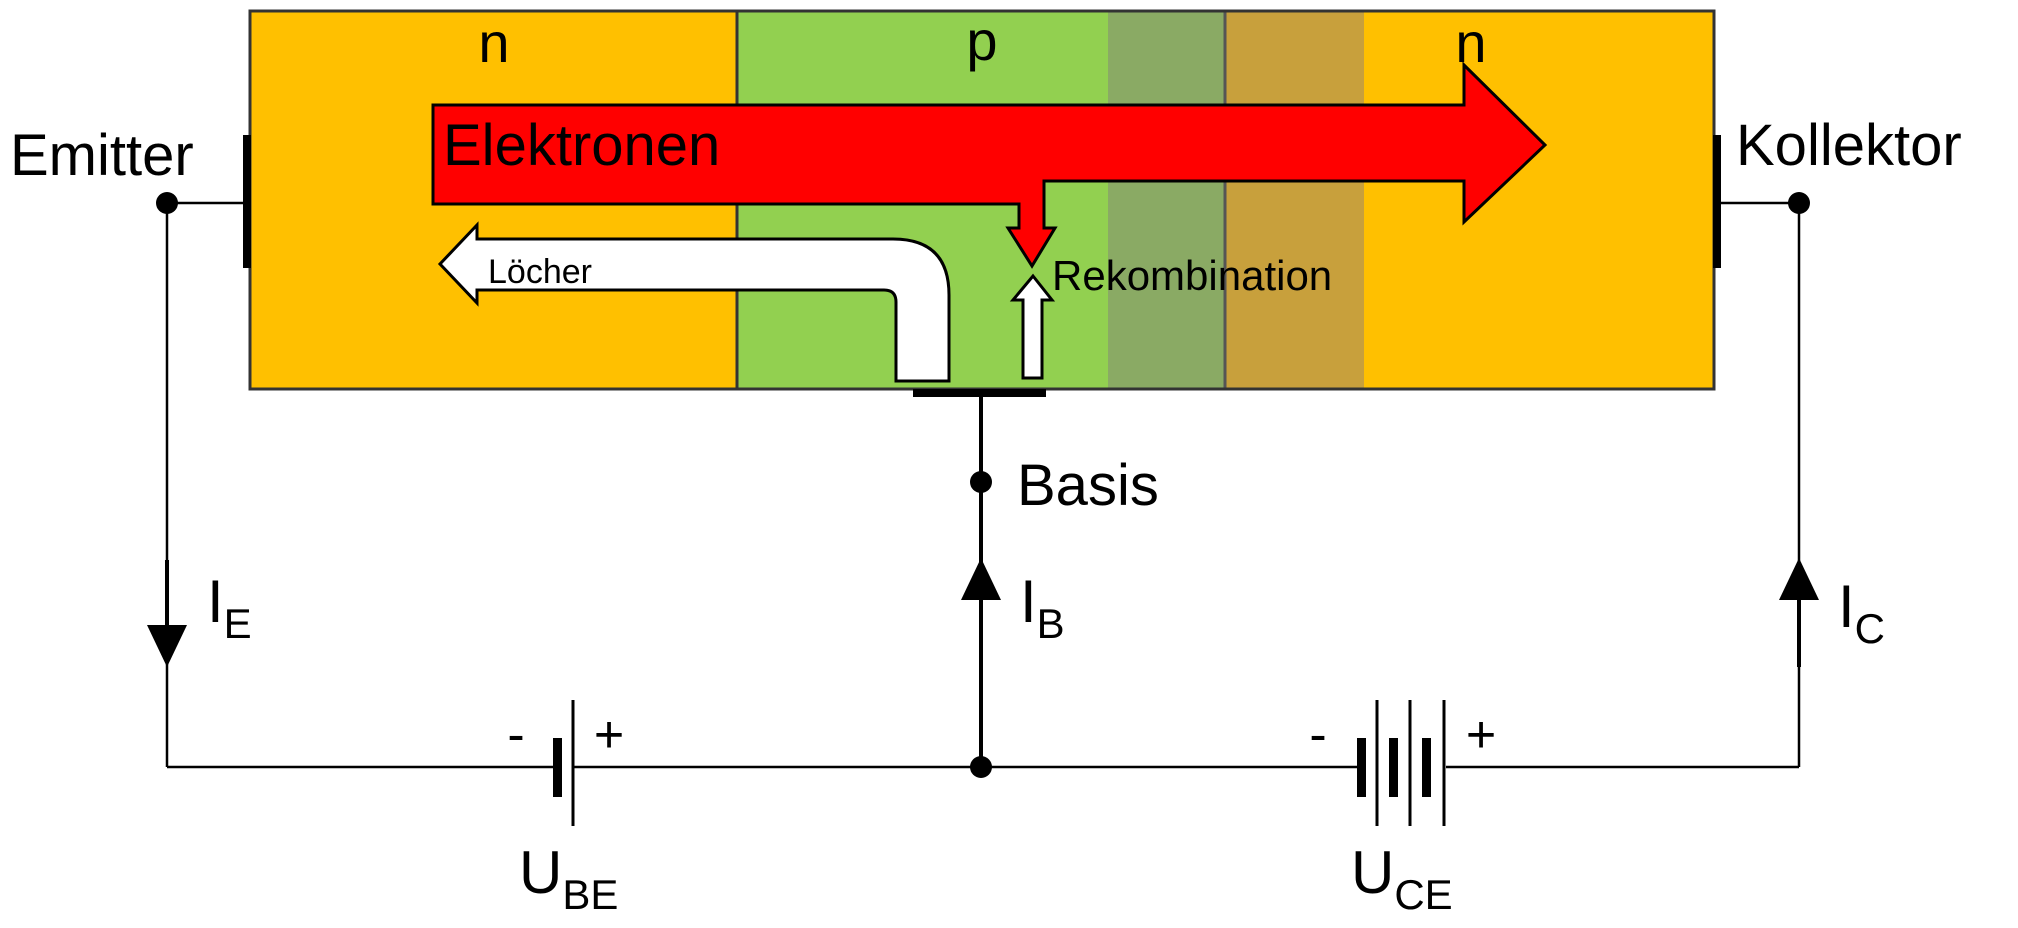  I want to click on recombination-label: Rekombination, so click(1192, 275).